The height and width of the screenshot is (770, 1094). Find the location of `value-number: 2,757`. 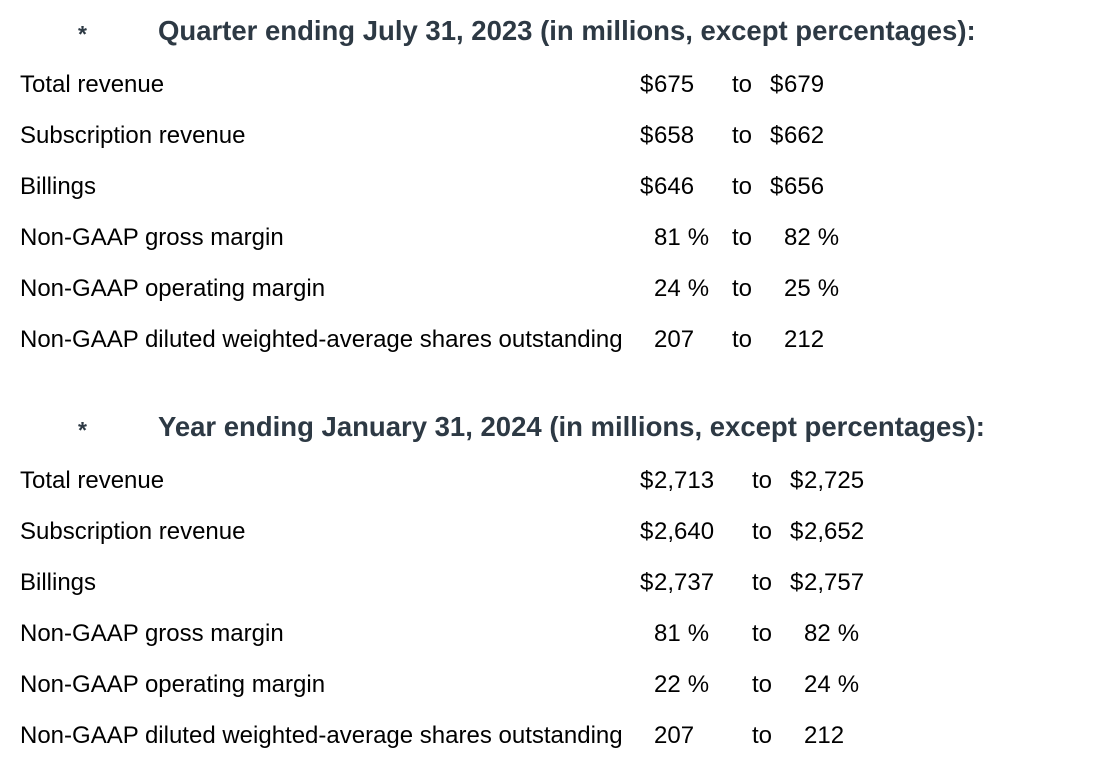

value-number: 2,757 is located at coordinates (834, 582).